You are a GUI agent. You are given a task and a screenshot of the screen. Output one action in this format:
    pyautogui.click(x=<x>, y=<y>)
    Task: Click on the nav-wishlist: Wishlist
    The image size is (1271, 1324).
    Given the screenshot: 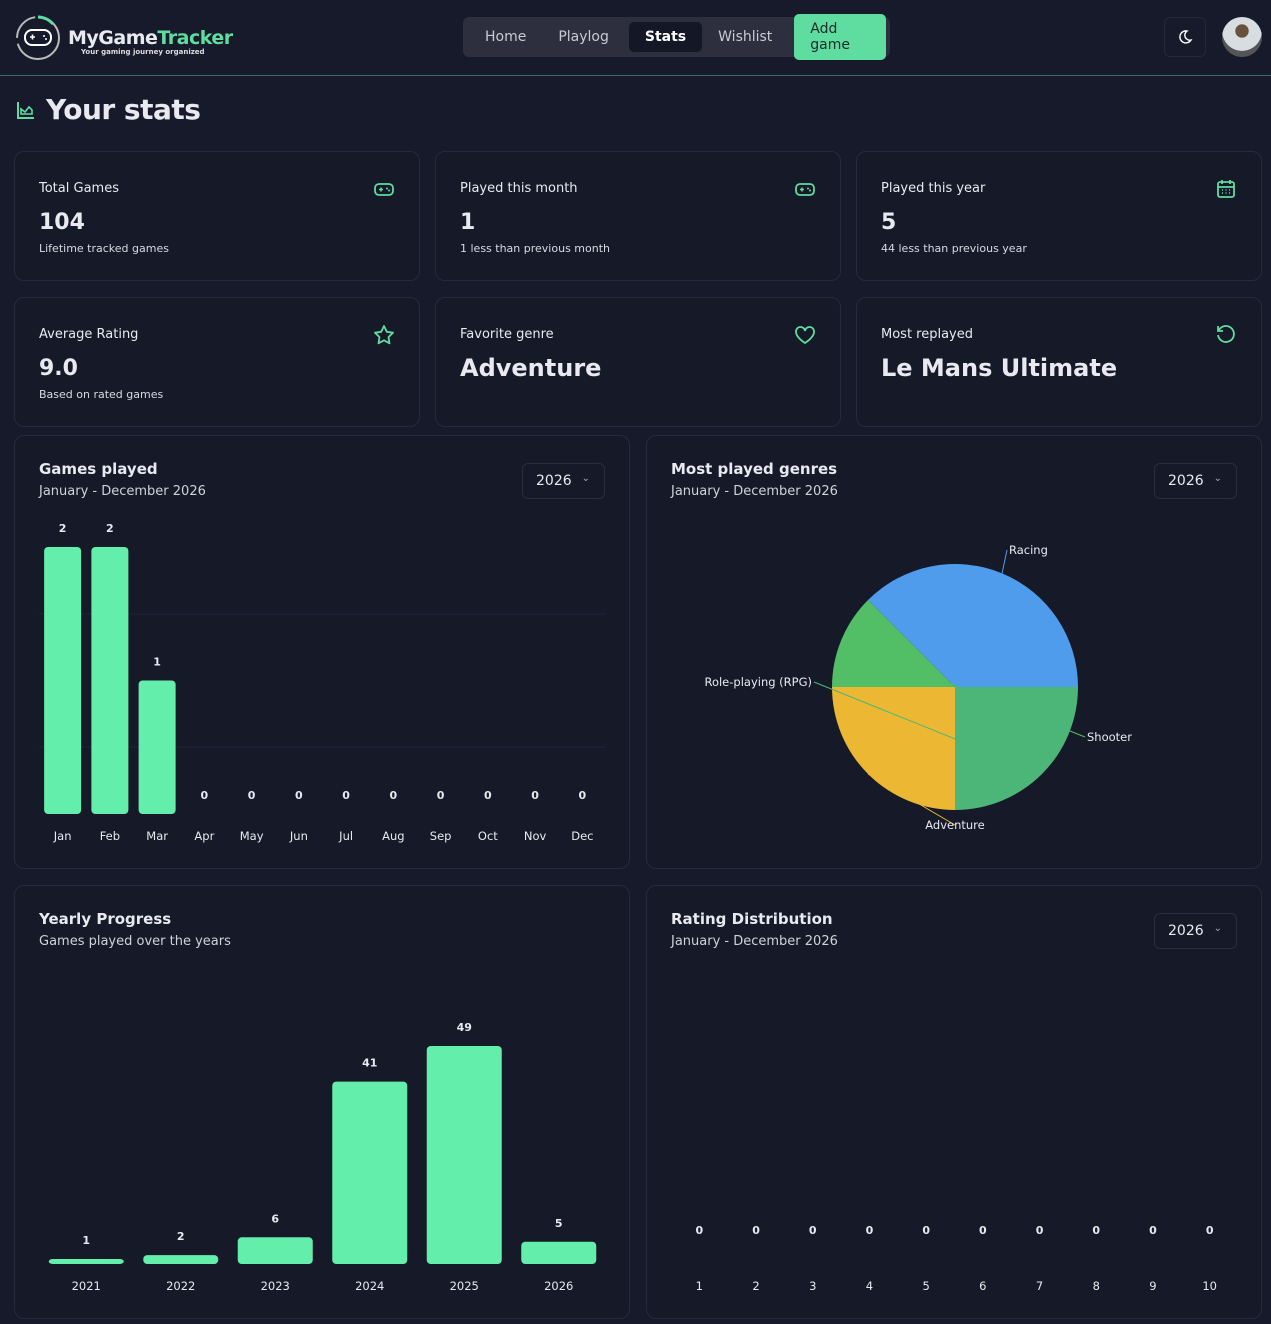 What is the action you would take?
    pyautogui.click(x=745, y=37)
    